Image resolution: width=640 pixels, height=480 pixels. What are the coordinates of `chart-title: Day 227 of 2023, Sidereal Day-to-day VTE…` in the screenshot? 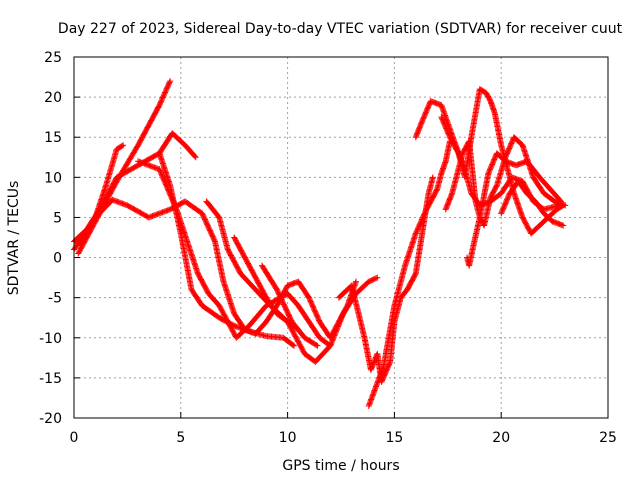 It's located at (340, 29).